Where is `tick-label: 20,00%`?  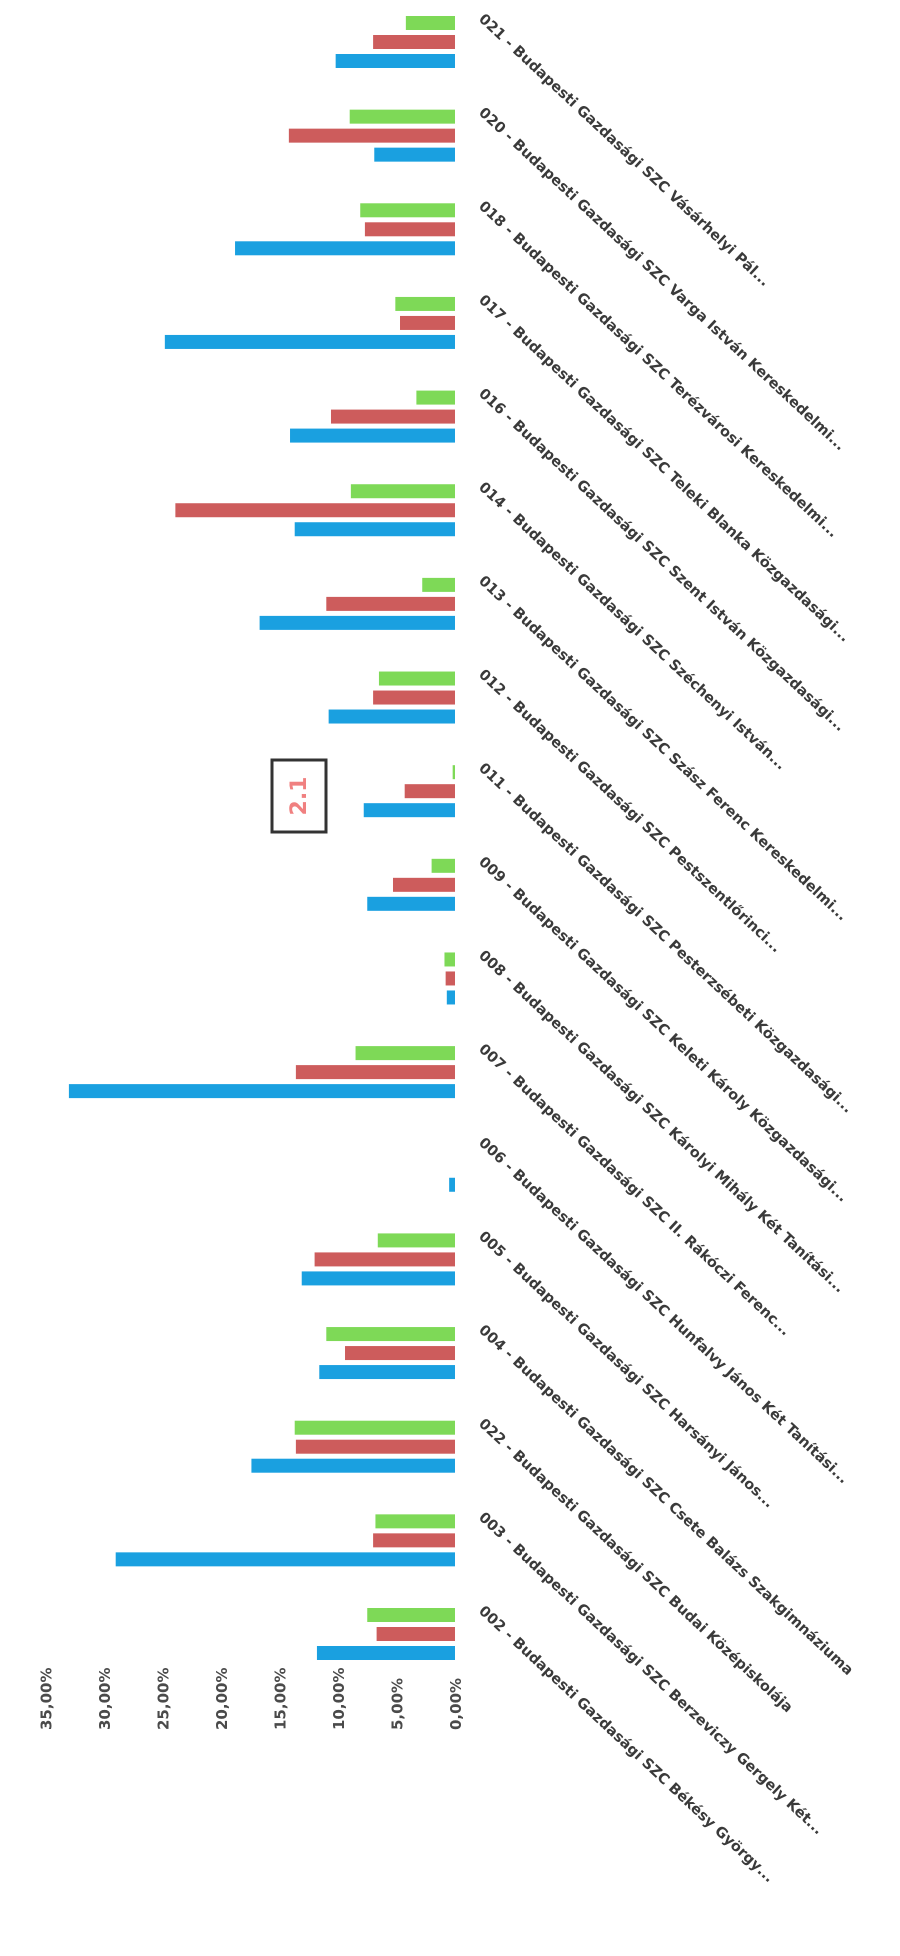
tick-label: 20,00% is located at coordinates (222, 1699).